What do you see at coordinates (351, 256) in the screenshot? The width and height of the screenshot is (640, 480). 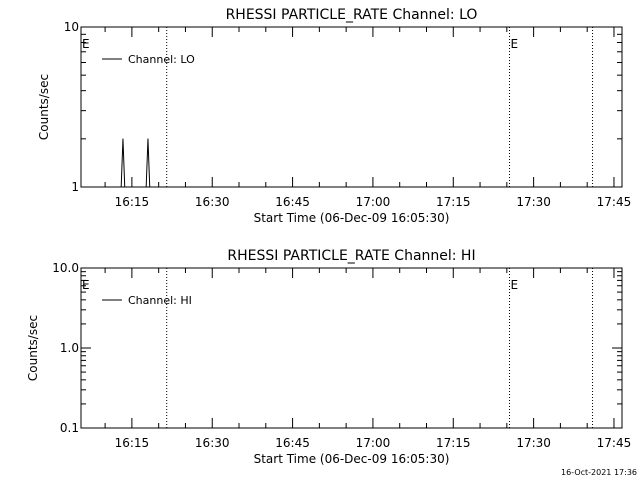 I see `chart-title: RHESSI PARTICLE_RATE Channel: HI` at bounding box center [351, 256].